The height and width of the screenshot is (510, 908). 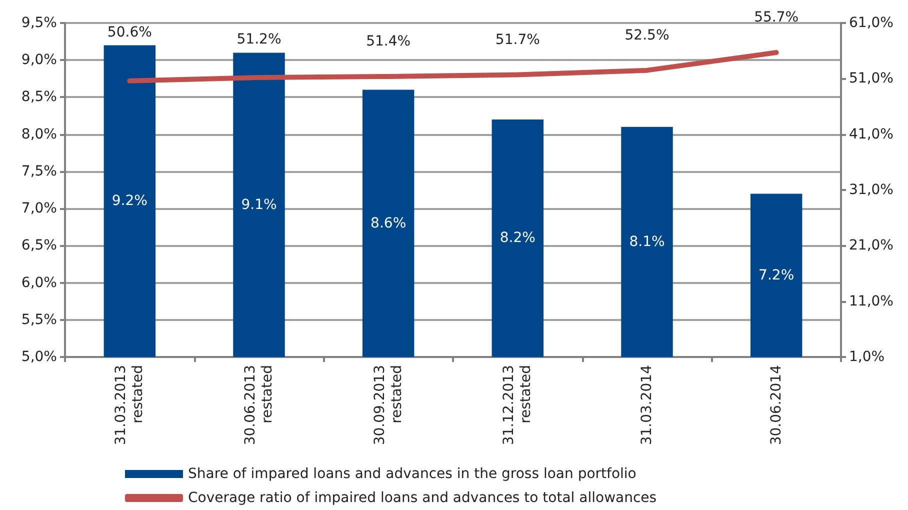 I want to click on y-tick-label: 9,0%, so click(x=39, y=60).